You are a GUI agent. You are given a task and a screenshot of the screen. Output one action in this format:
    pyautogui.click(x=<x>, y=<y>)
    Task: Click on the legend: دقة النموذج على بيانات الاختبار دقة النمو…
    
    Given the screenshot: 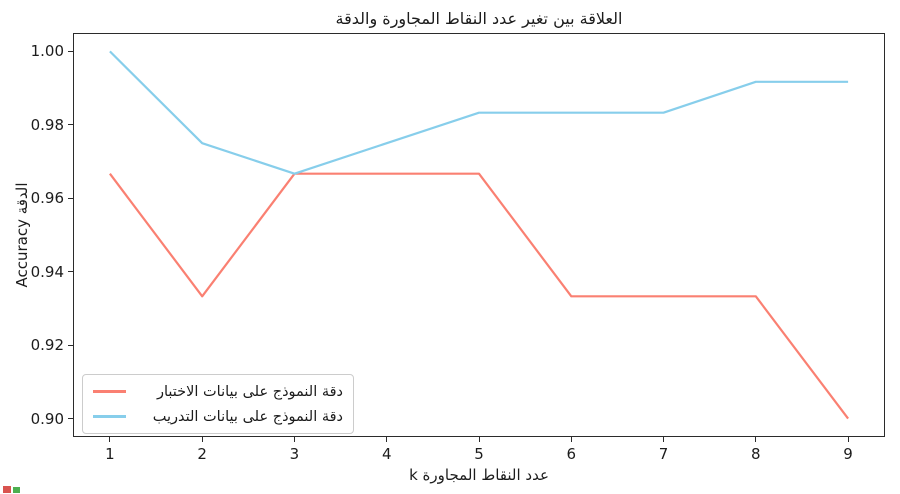 What is the action you would take?
    pyautogui.click(x=218, y=404)
    